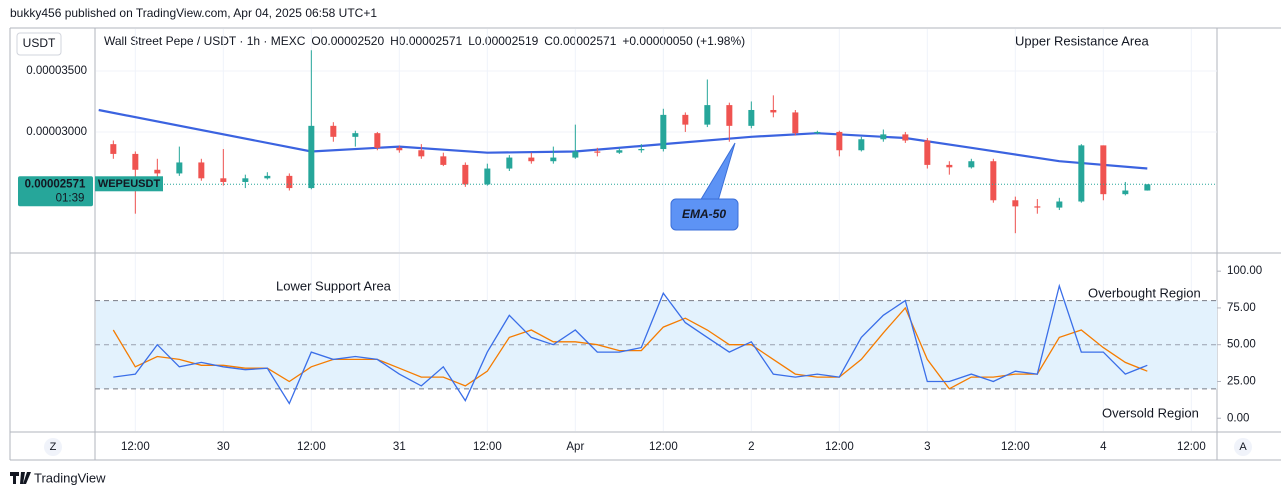 The height and width of the screenshot is (496, 1281). Describe the element at coordinates (1238, 418) in the screenshot. I see `y-tick-label: 0.00` at that location.